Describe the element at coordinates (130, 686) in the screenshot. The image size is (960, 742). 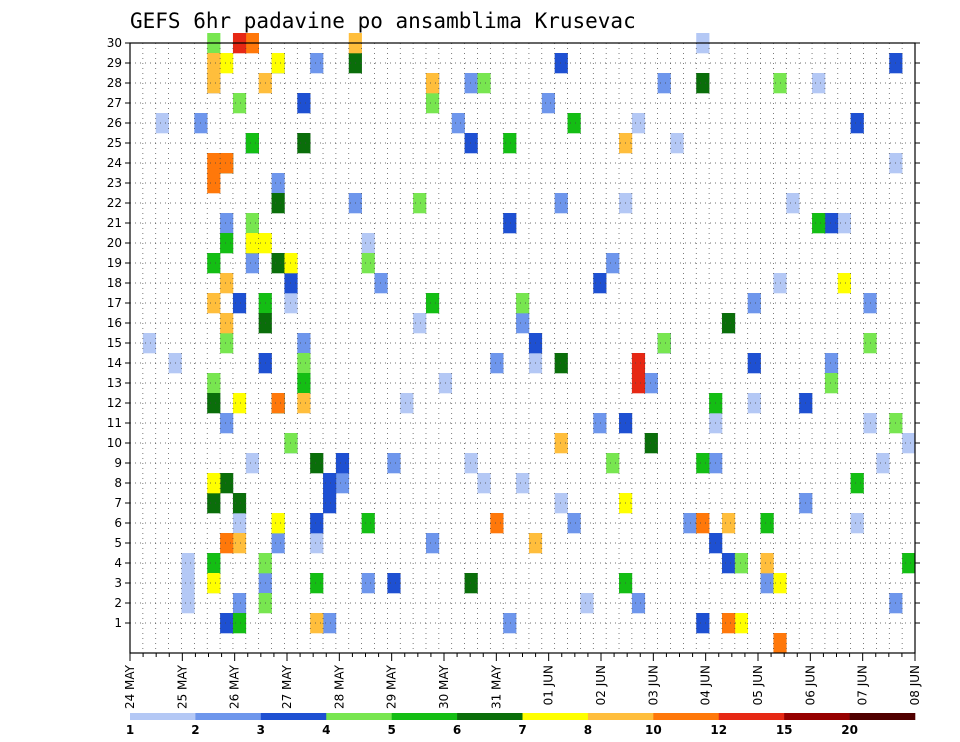
I see `x-tick-label: 24 MAY` at that location.